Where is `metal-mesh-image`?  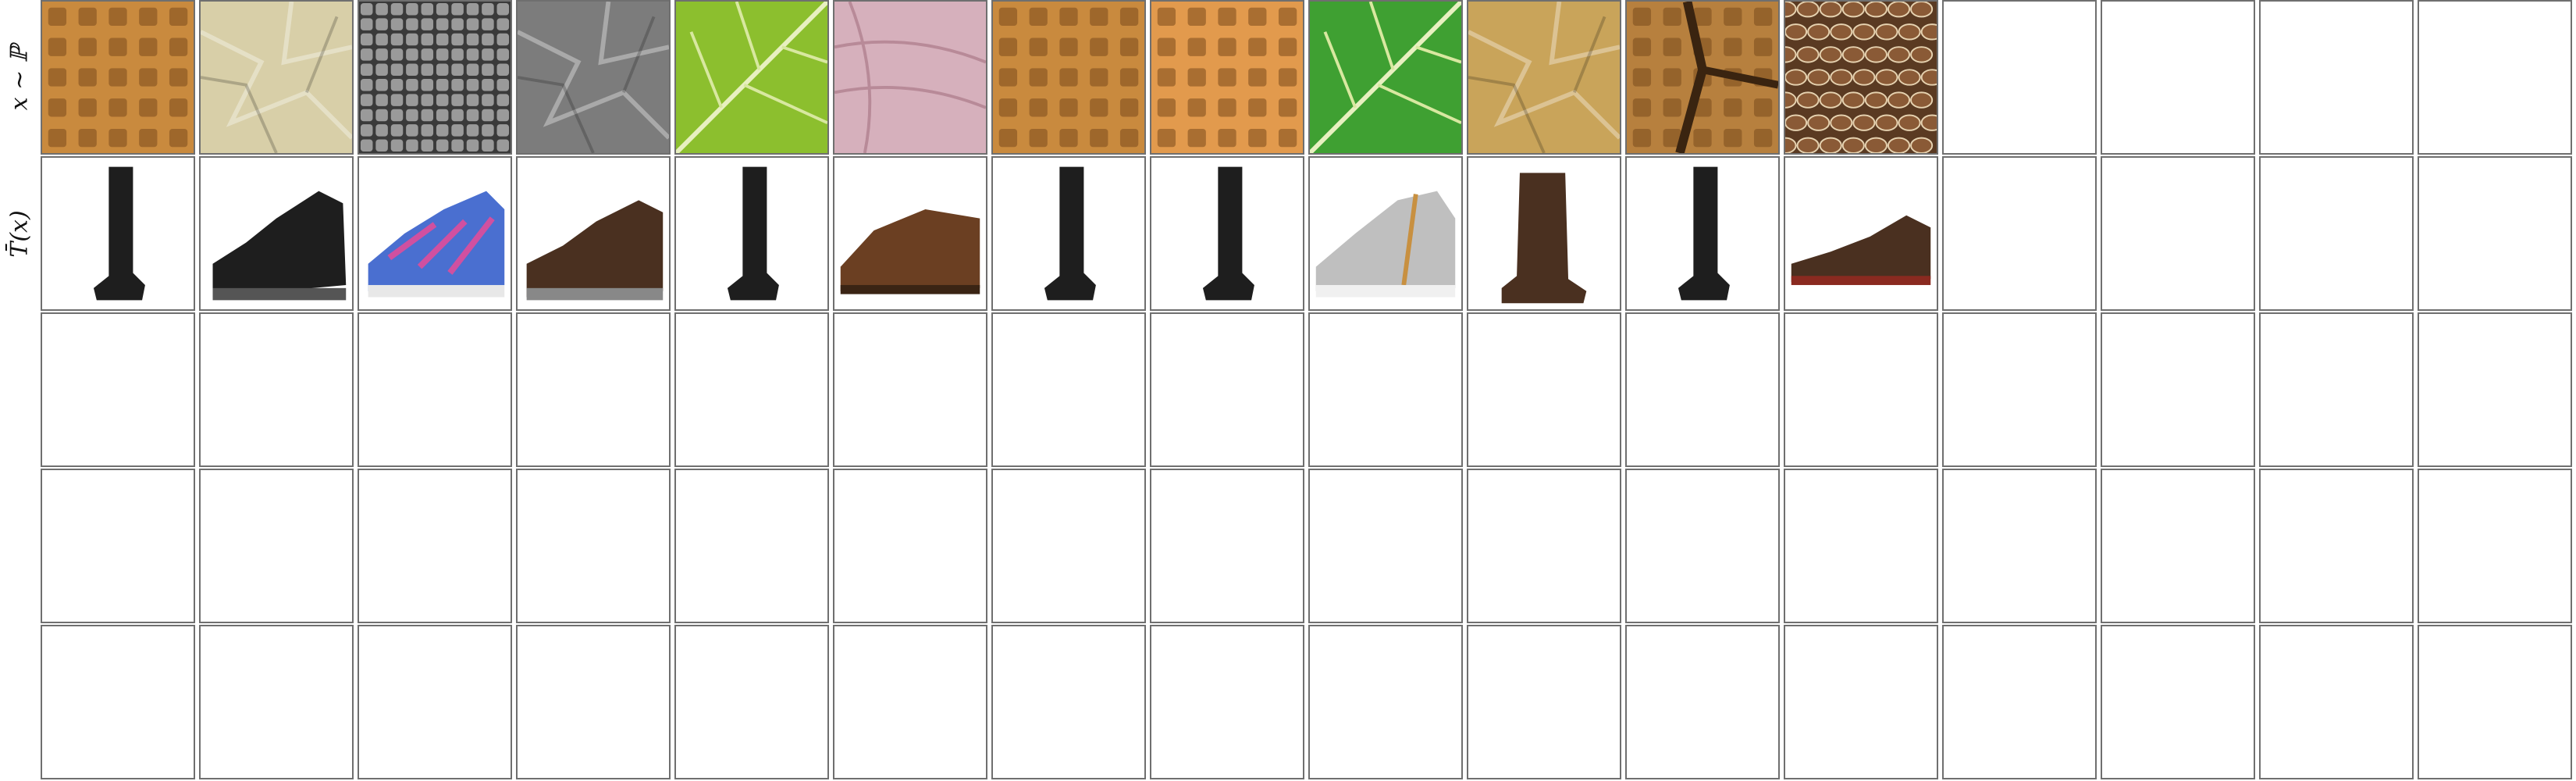
metal-mesh-image is located at coordinates (435, 77).